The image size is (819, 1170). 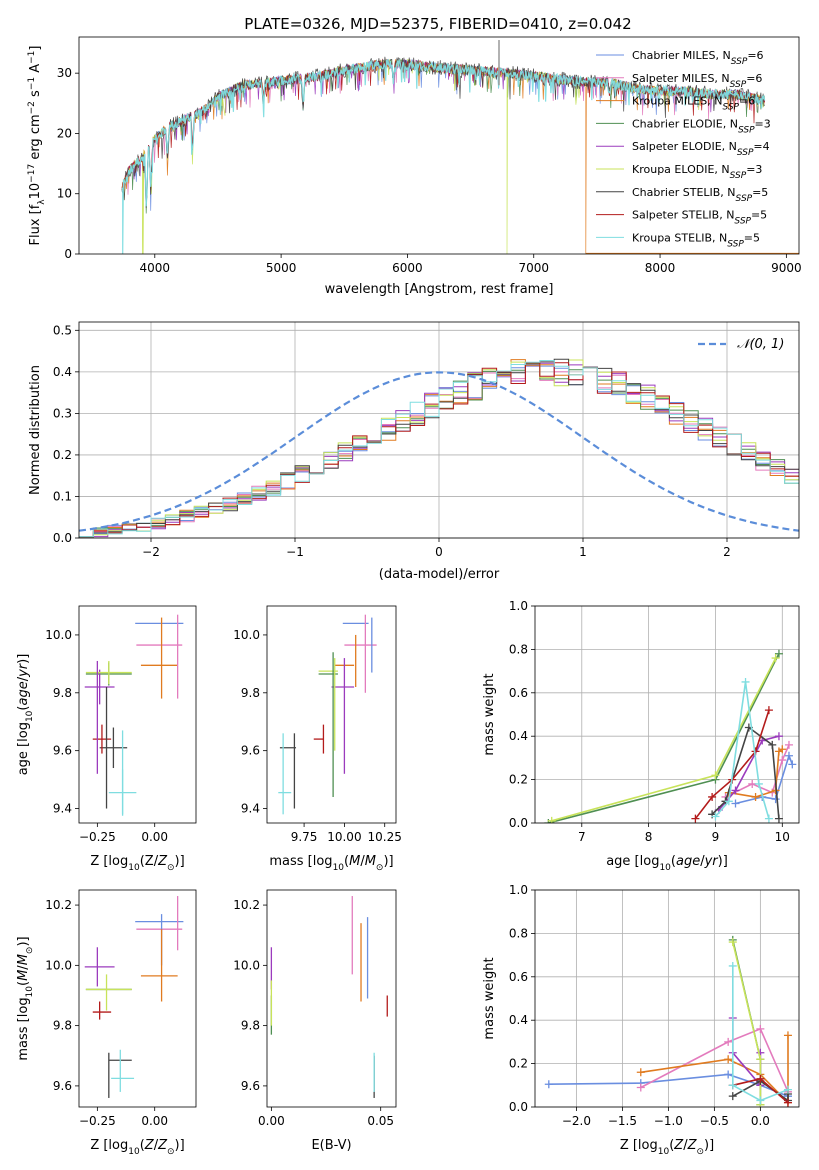 I want to click on legend-label: 𝒩(0, 1), so click(x=760, y=344).